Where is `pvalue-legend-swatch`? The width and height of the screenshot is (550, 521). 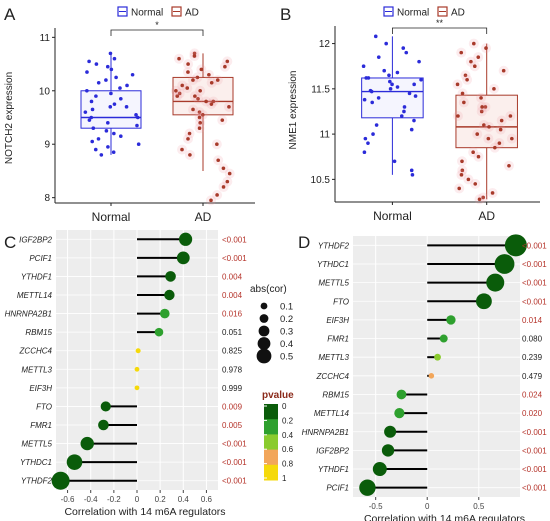 pvalue-legend-swatch is located at coordinates (271, 412).